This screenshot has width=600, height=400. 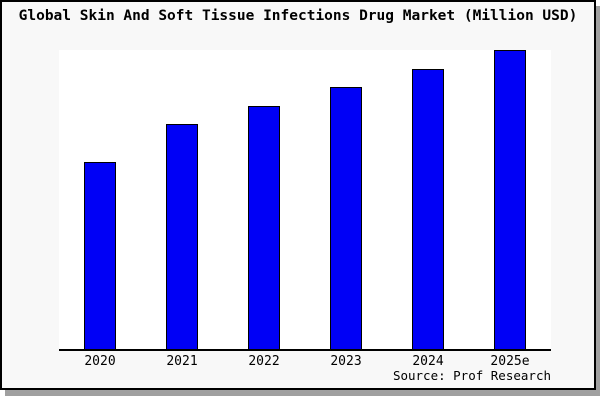 I want to click on source-credit: Source: Prof Research, so click(x=471, y=375).